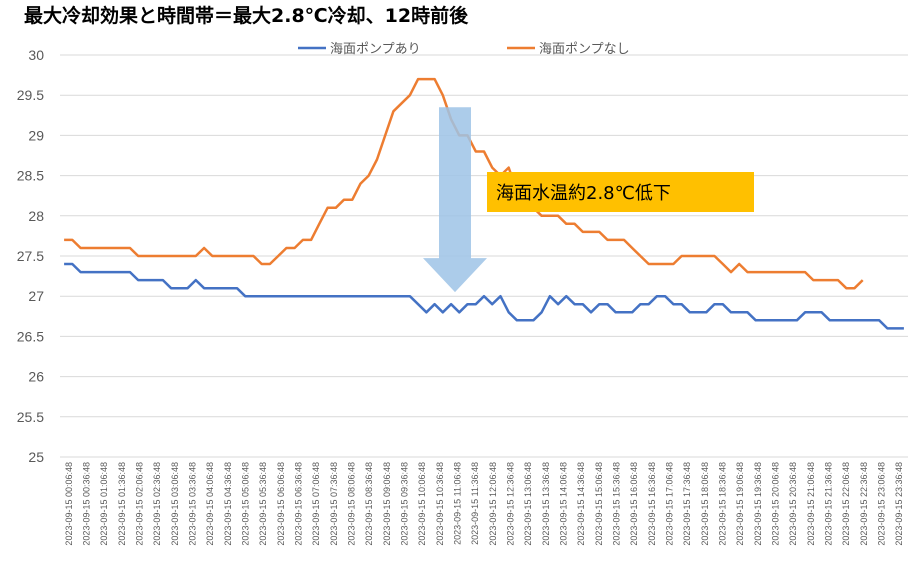  What do you see at coordinates (493, 504) in the screenshot?
I see `x-tick-label: 2023-09-15 12:06:48` at bounding box center [493, 504].